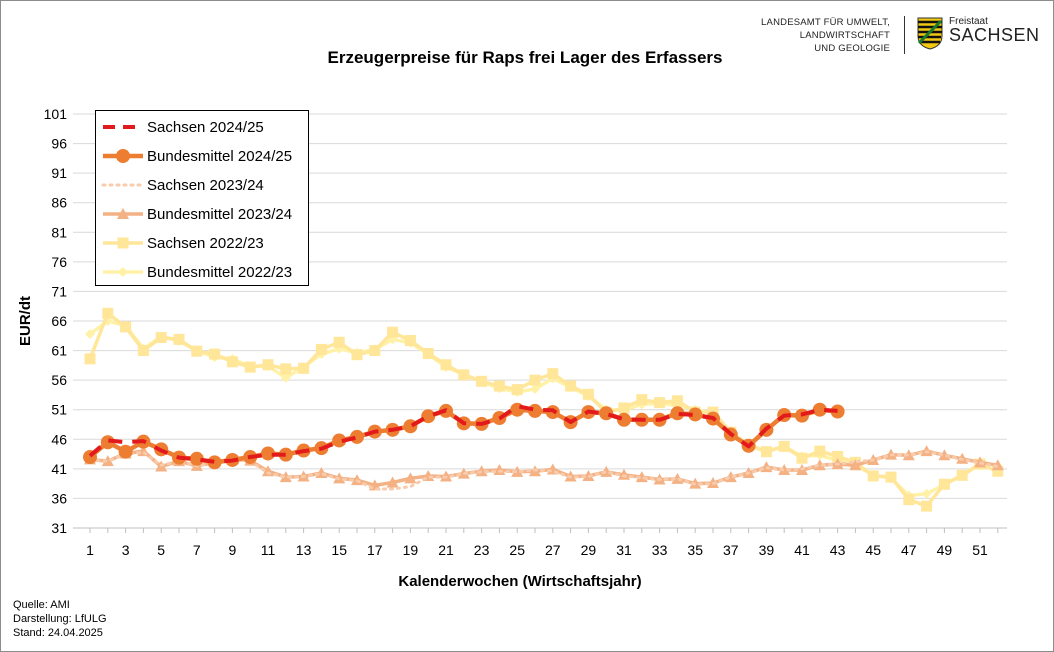 The image size is (1054, 652). I want to click on x-tick-label: 51, so click(980, 550).